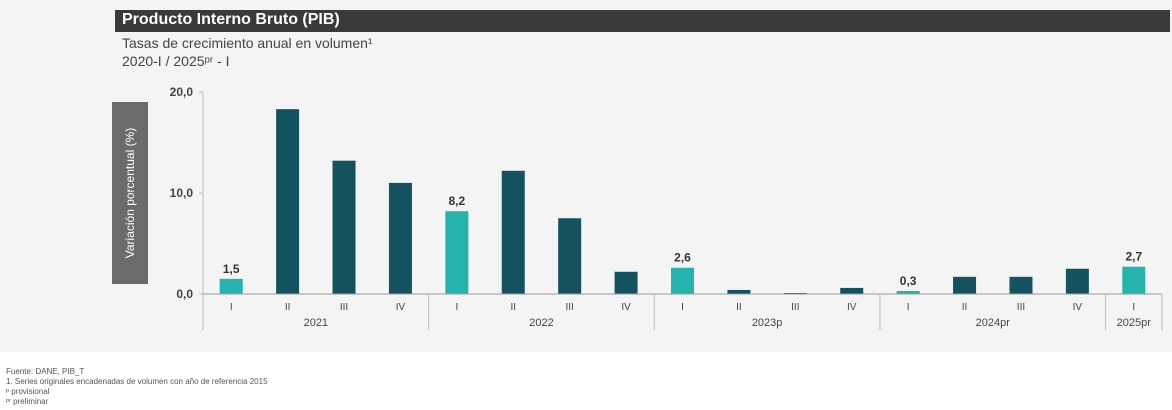 This screenshot has width=1172, height=410. What do you see at coordinates (182, 193) in the screenshot?
I see `y-tick-label: 10,0` at bounding box center [182, 193].